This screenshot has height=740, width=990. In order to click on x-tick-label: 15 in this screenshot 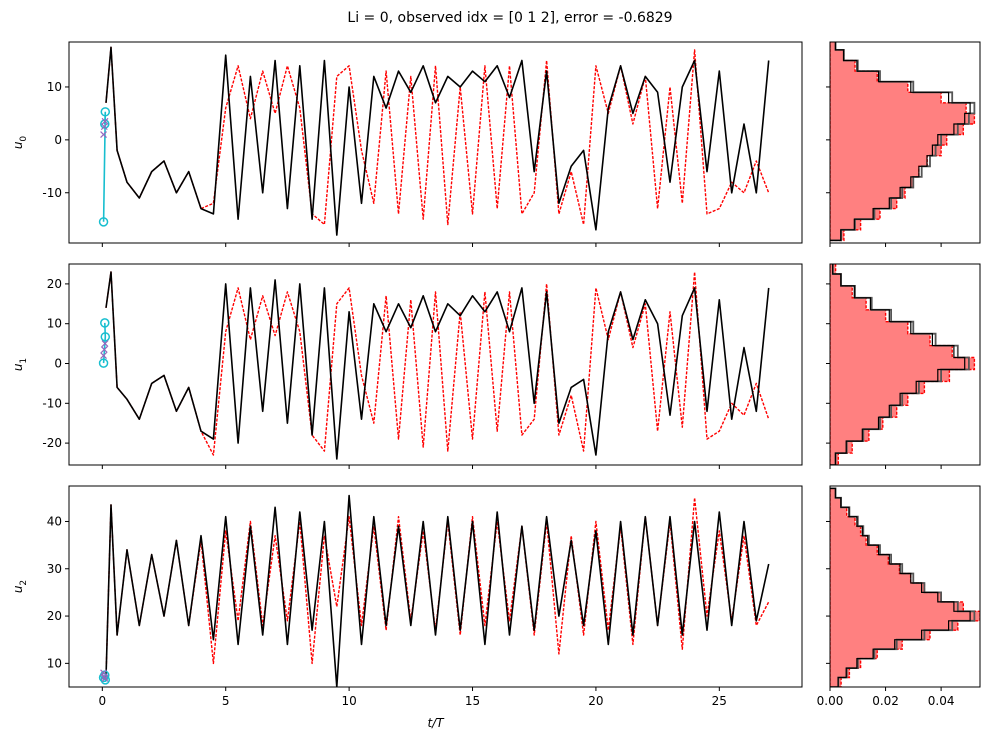, I will do `click(472, 701)`.